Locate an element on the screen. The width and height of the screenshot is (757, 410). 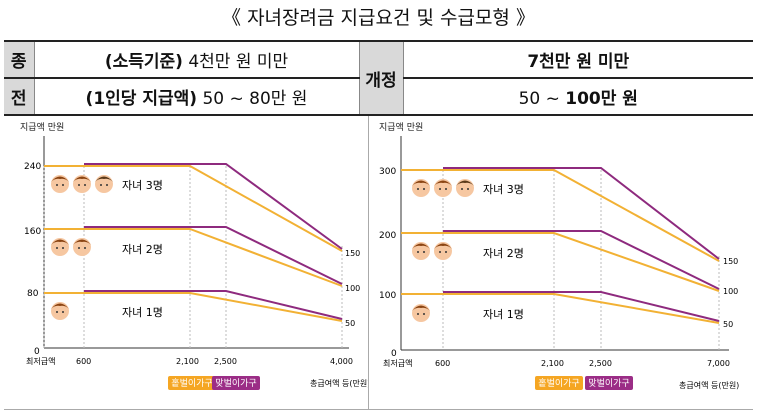
y-tick-label: 80 is located at coordinates (33, 294).